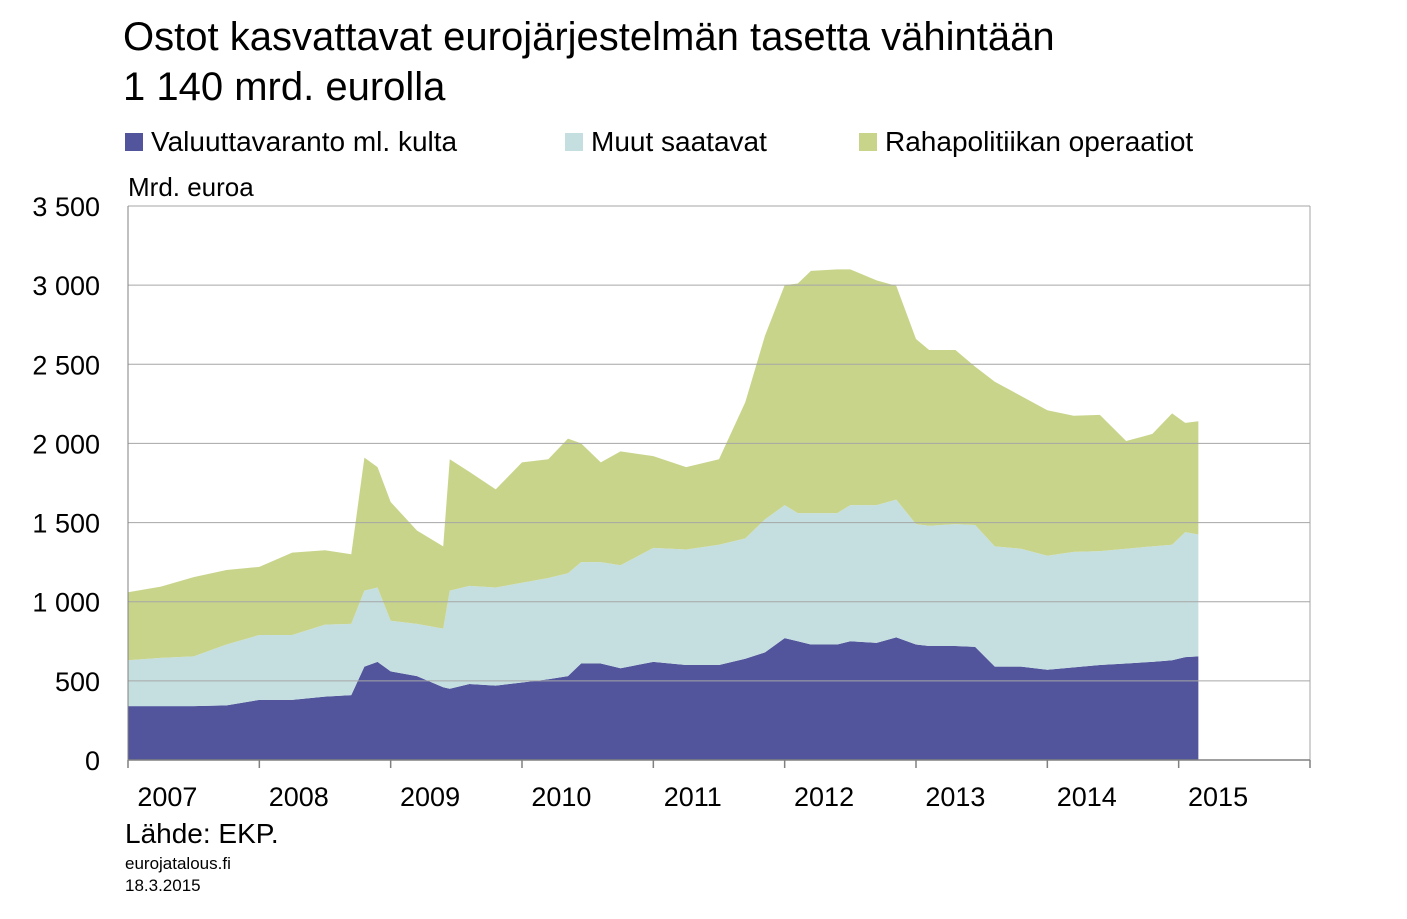 Image resolution: width=1407 pixels, height=919 pixels. I want to click on x-tick-label: 2010, so click(561, 797).